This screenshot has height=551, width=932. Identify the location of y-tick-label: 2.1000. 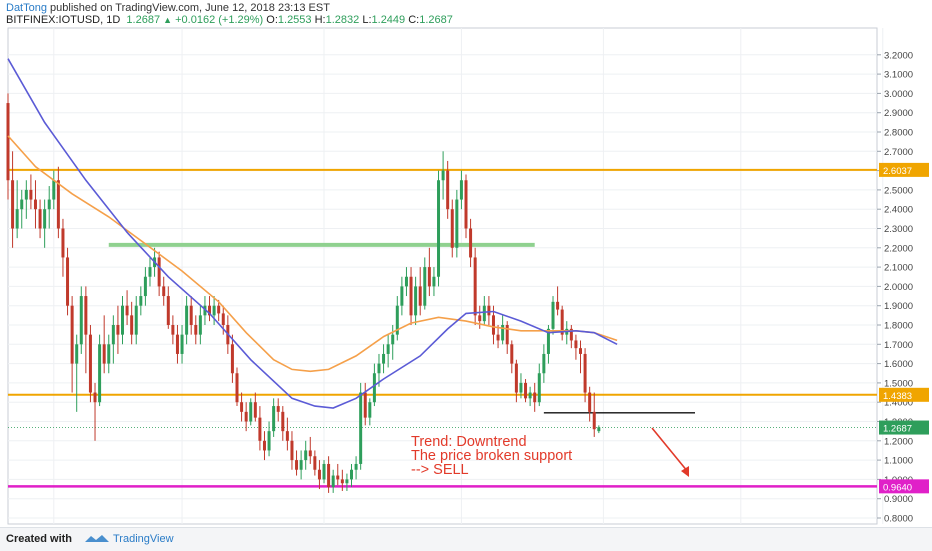
(898, 268).